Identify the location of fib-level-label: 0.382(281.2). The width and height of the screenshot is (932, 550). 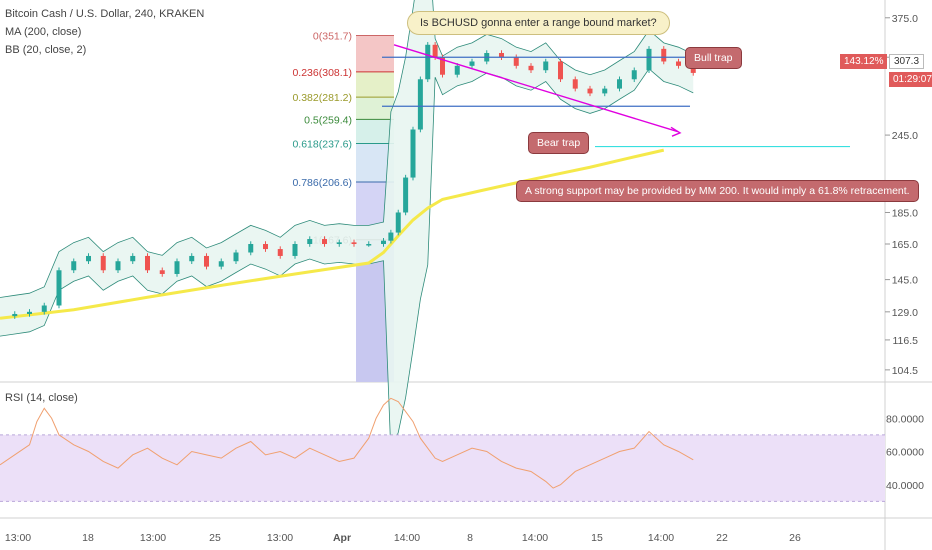
(322, 98).